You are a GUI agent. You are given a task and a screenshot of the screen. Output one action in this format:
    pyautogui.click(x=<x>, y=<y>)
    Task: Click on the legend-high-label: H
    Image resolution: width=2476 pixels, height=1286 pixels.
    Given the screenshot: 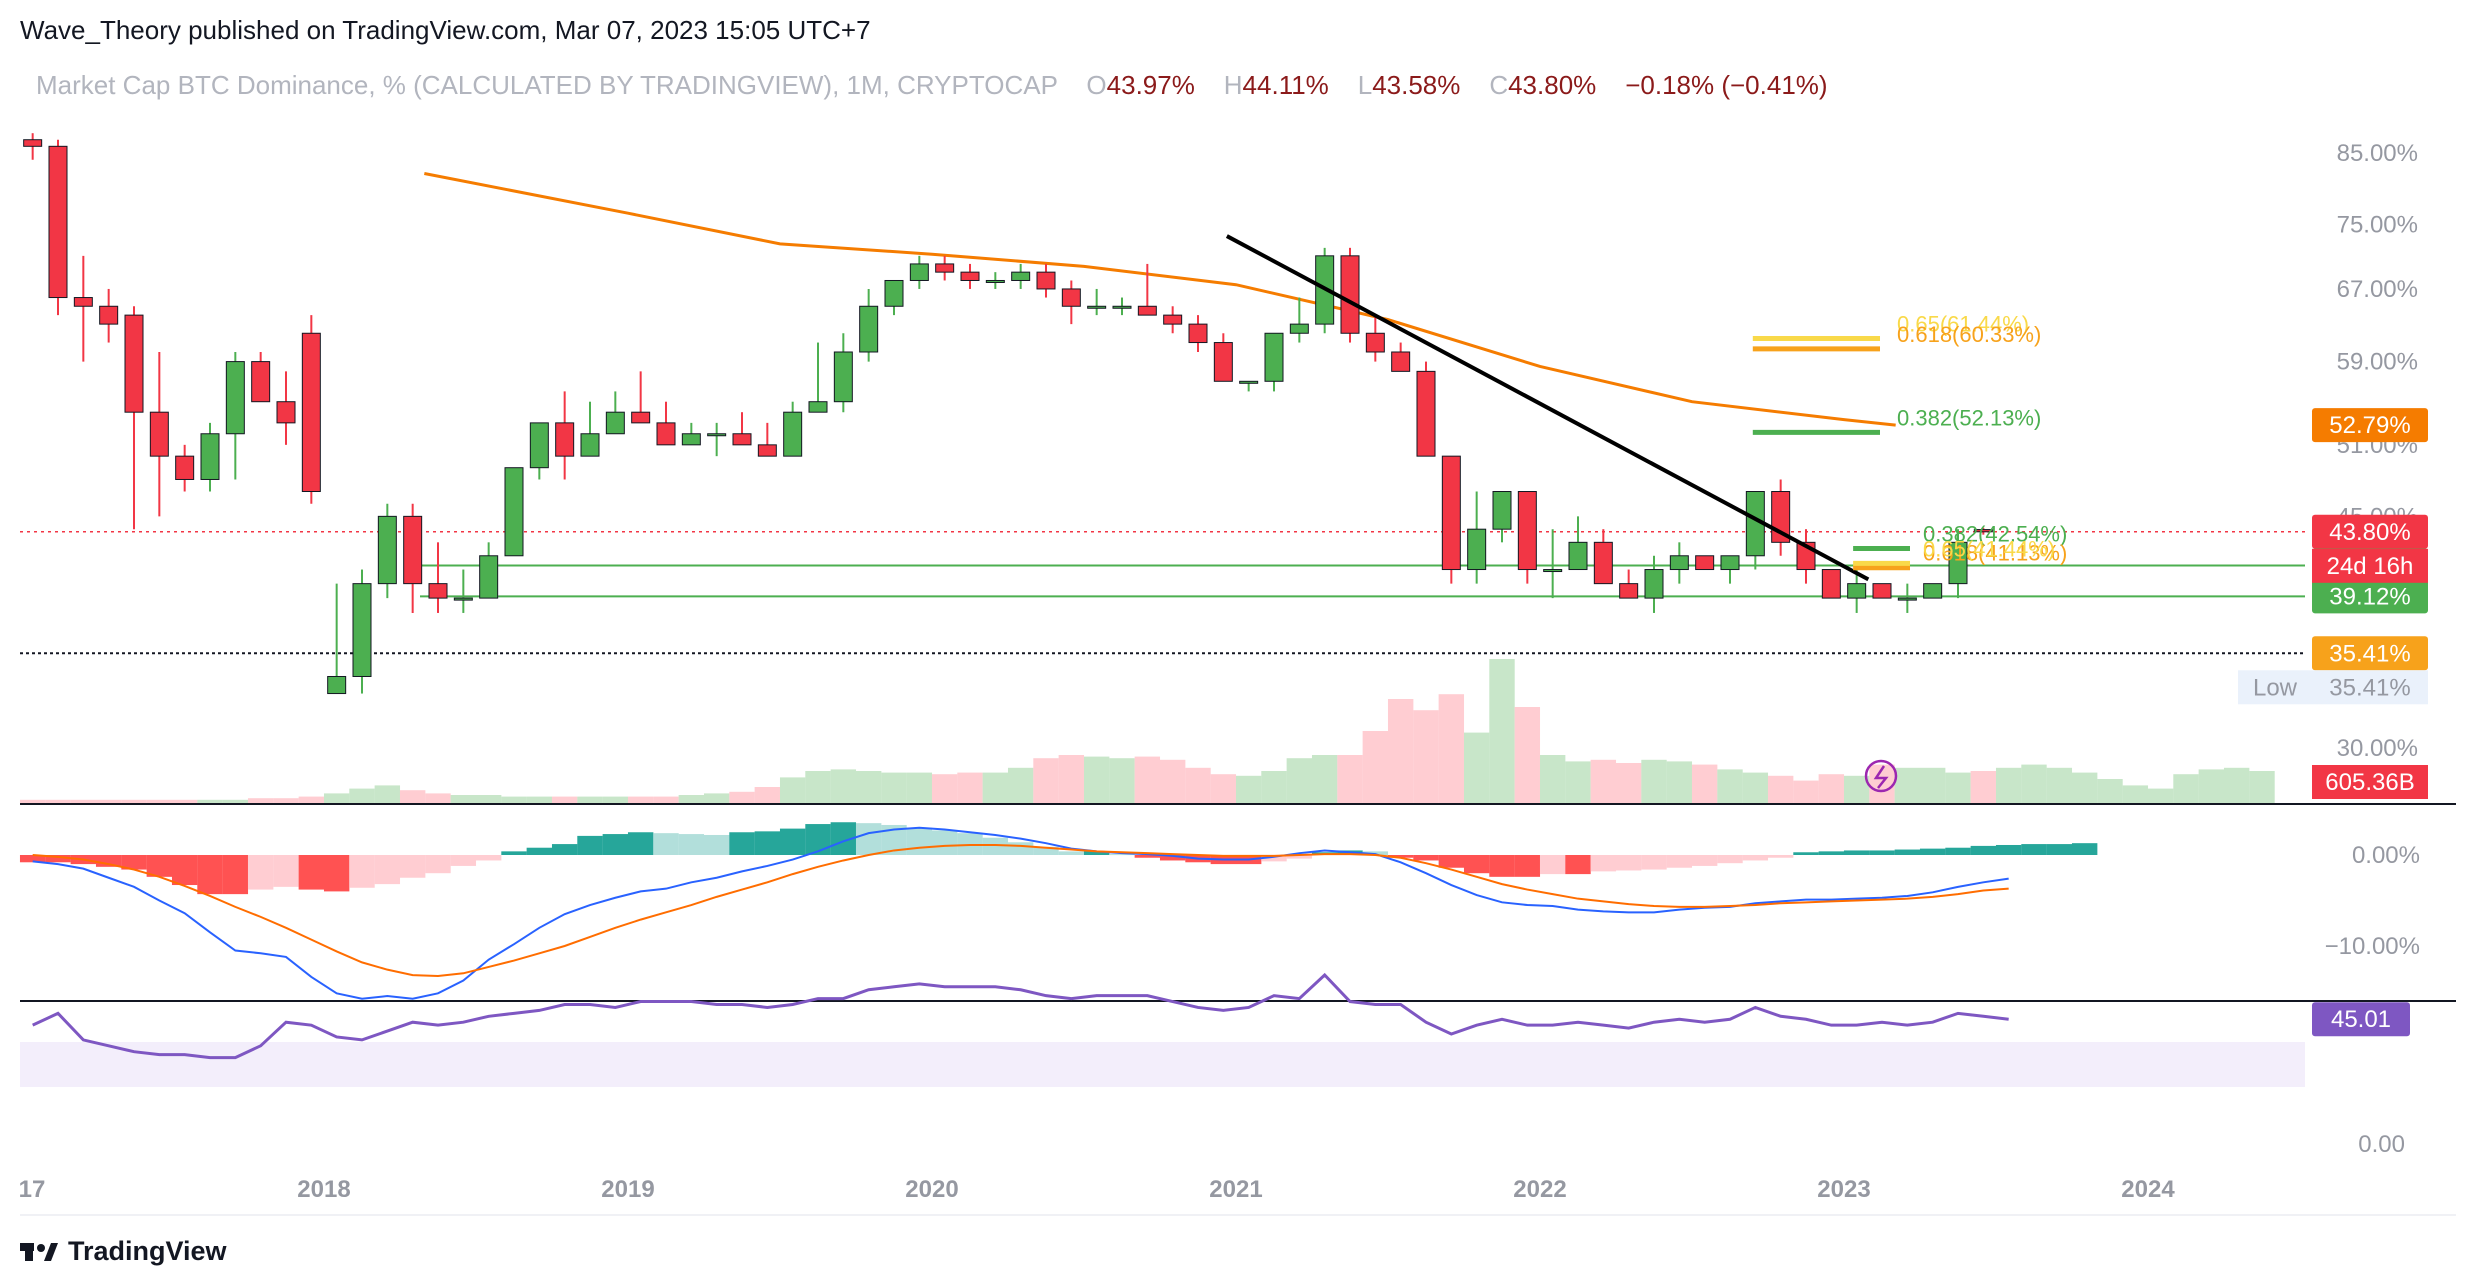 What is the action you would take?
    pyautogui.click(x=1233, y=85)
    